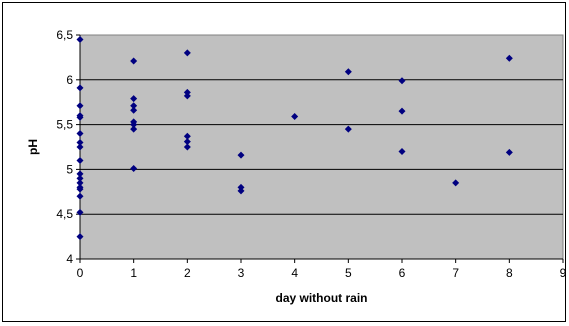  I want to click on x-tick-label: 0, so click(80, 273).